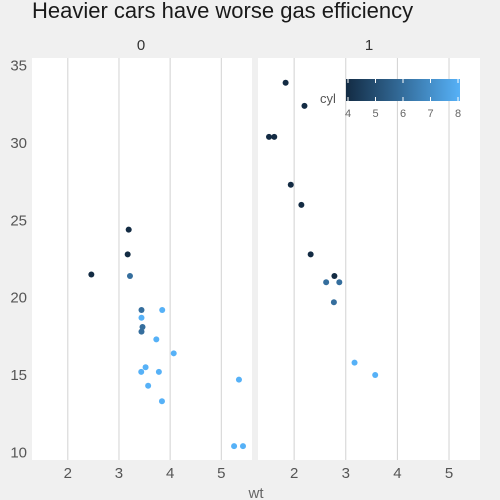  Describe the element at coordinates (141, 45) in the screenshot. I see `facet-strip-0: 0` at that location.